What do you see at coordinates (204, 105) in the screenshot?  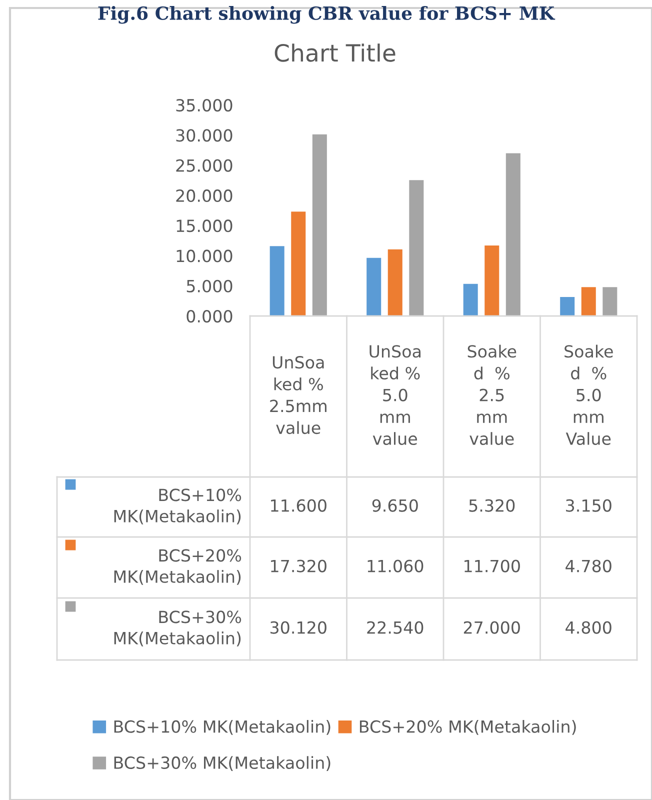 I see `y-tick-label: 35.000` at bounding box center [204, 105].